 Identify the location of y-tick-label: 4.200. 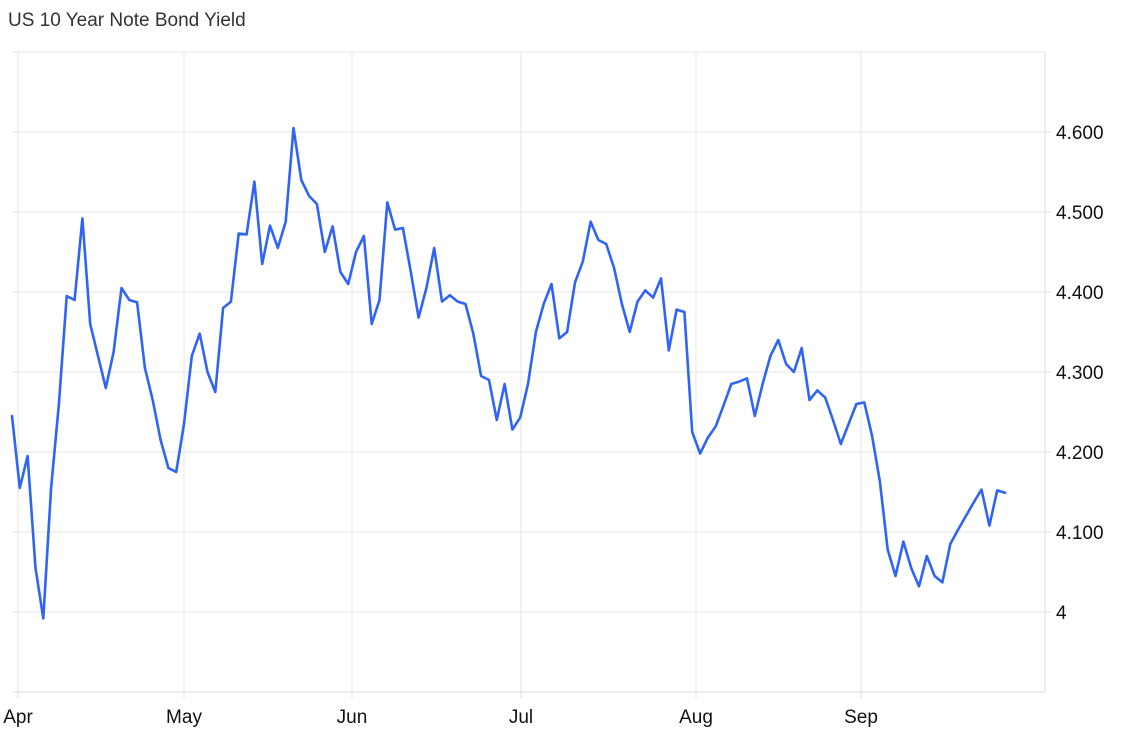
(1080, 453).